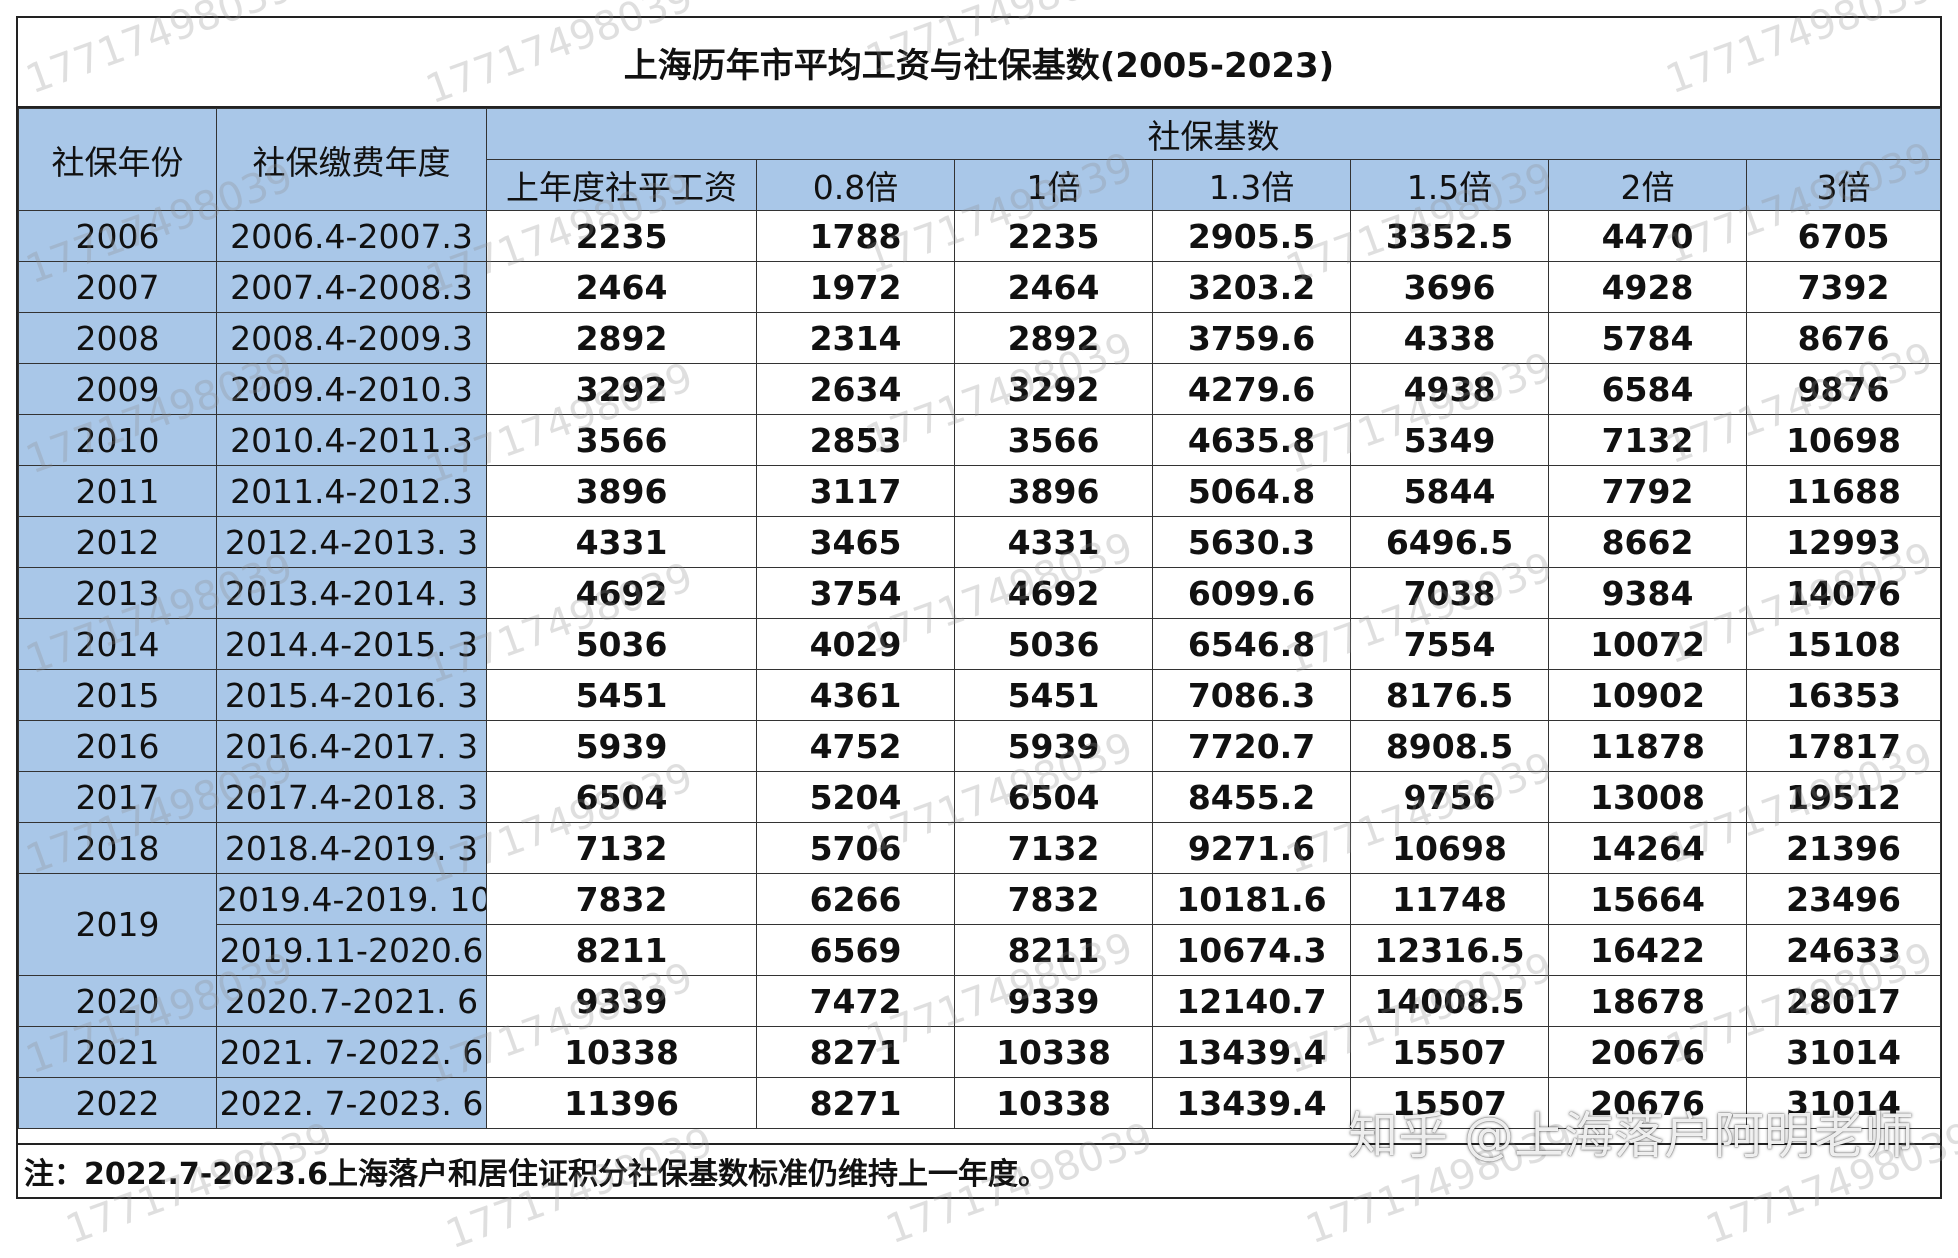 The width and height of the screenshot is (1958, 1258). I want to click on cell-period: 2020.7-2021. 6, so click(351, 1001).